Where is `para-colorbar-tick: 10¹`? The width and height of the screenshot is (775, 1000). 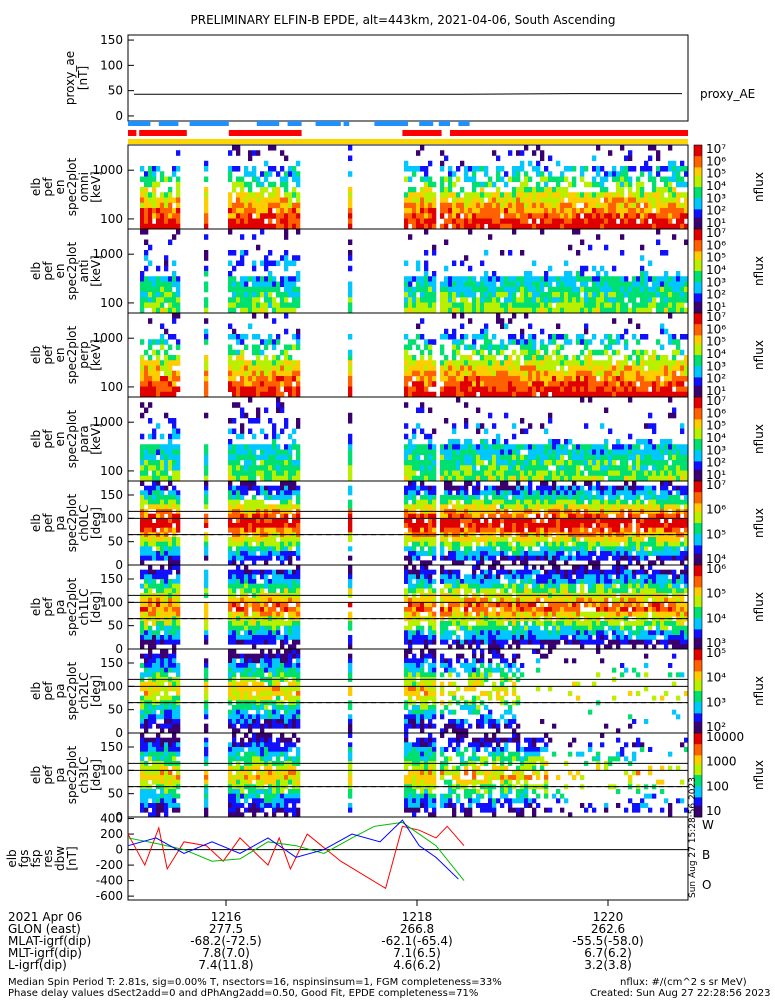 para-colorbar-tick: 10¹ is located at coordinates (716, 475).